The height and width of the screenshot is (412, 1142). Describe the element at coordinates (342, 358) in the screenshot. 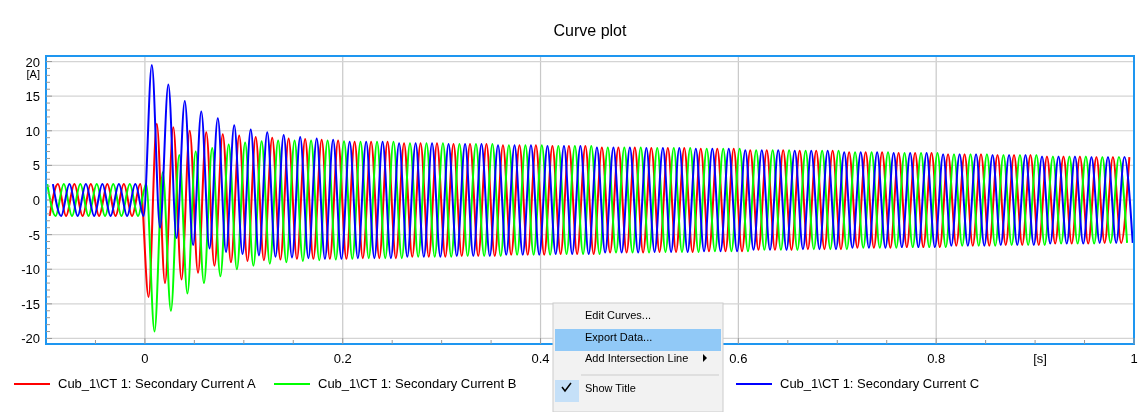

I see `x-tick-label: 0.2` at that location.